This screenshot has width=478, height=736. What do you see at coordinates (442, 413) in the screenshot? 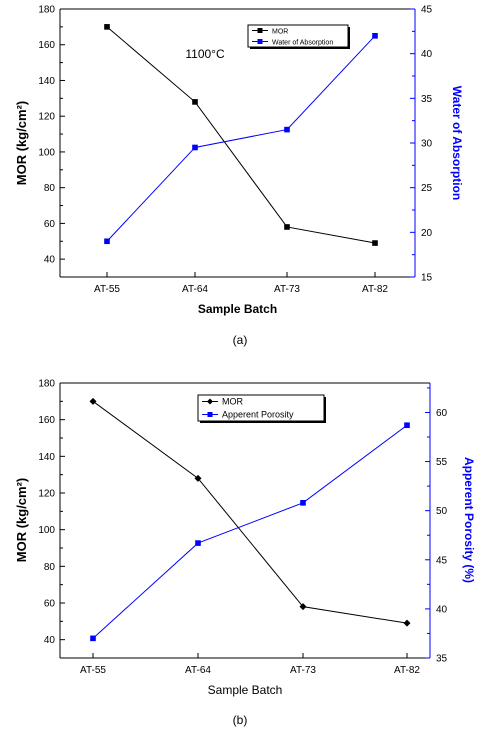
I see `right-tick-label: 60` at bounding box center [442, 413].